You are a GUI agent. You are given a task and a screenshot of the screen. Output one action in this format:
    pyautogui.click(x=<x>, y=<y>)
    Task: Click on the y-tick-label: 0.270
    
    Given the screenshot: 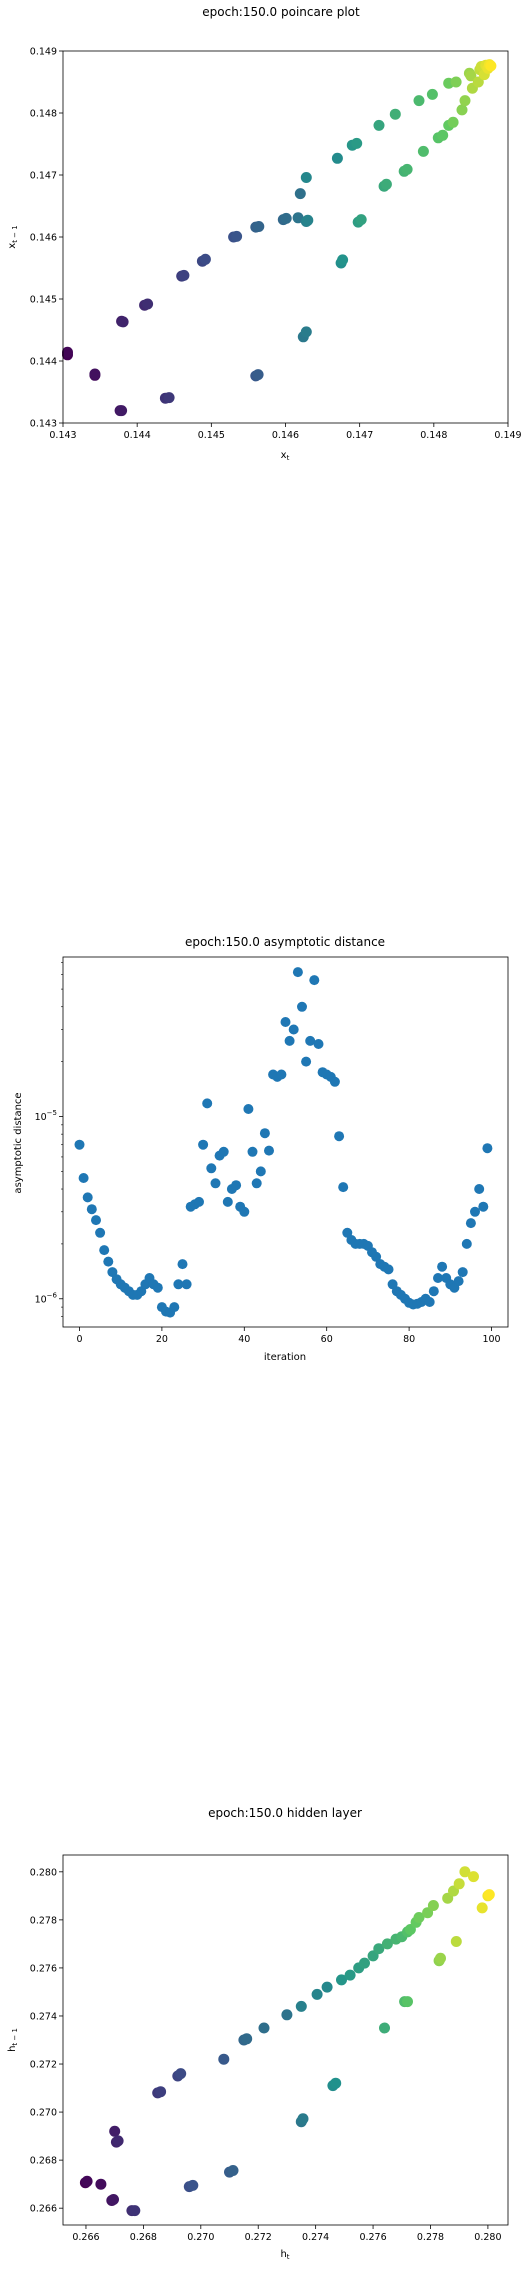 What is the action you would take?
    pyautogui.click(x=43, y=2113)
    